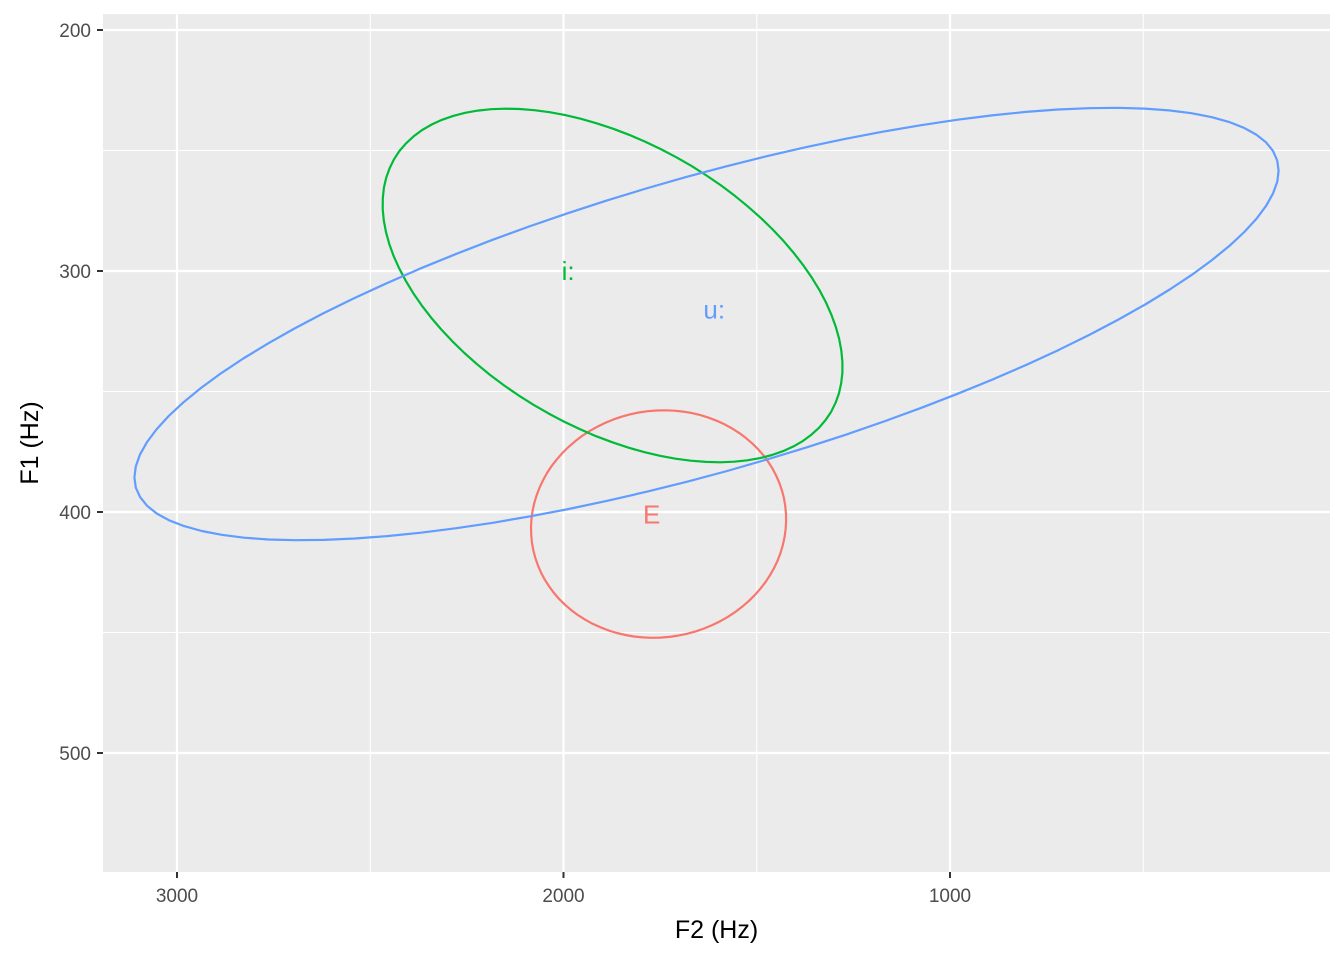  I want to click on y-tick-label: 300, so click(75, 272).